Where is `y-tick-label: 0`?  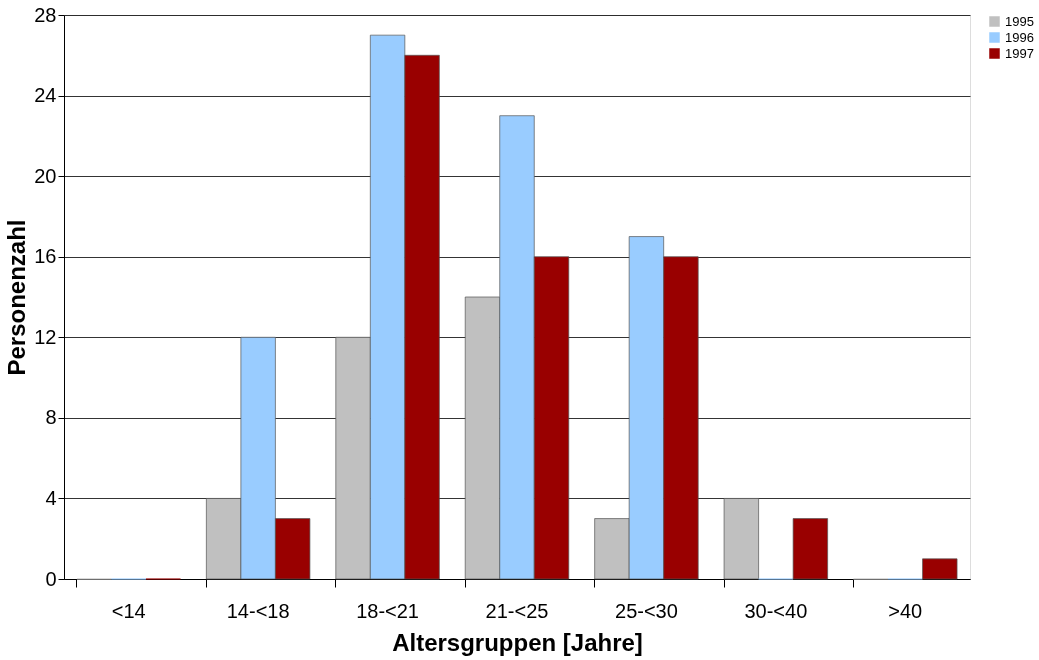
y-tick-label: 0 is located at coordinates (51, 578).